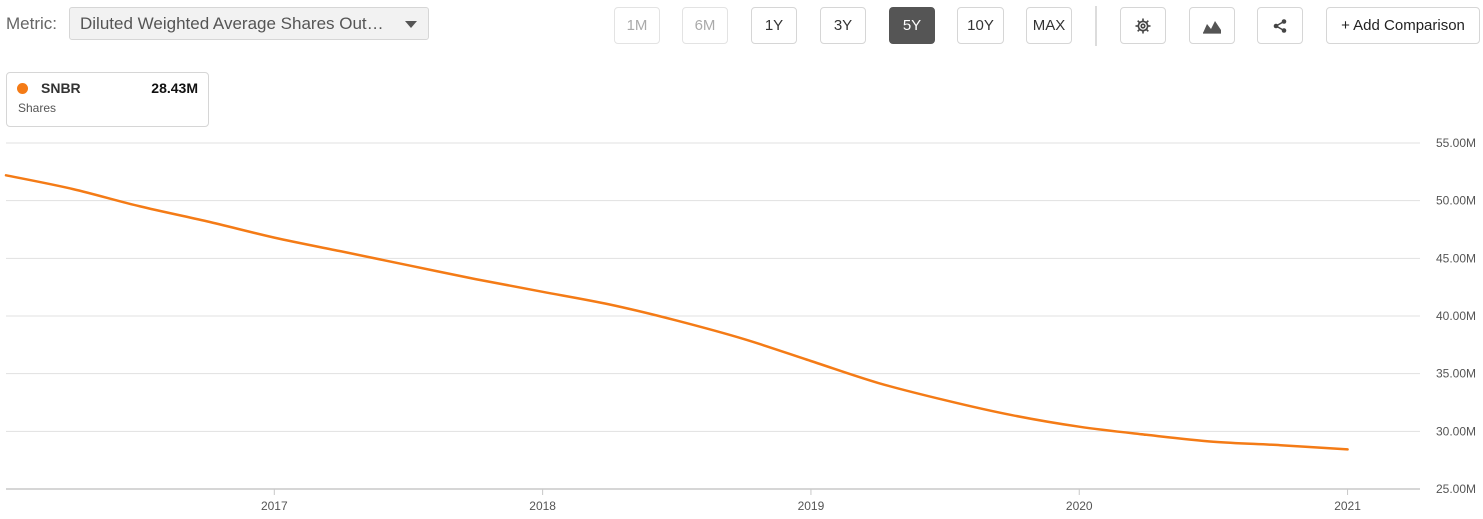 The image size is (1483, 519). Describe the element at coordinates (811, 506) in the screenshot. I see `x-tick-label: 2019` at that location.